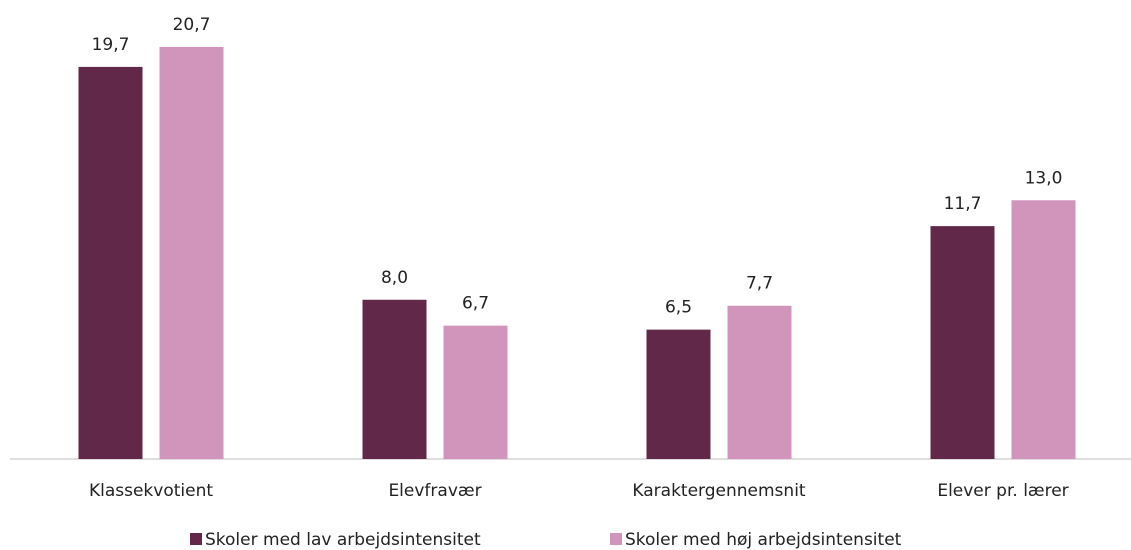  What do you see at coordinates (763, 540) in the screenshot?
I see `legend-label: Skoler med høj arbejdsintensitet` at bounding box center [763, 540].